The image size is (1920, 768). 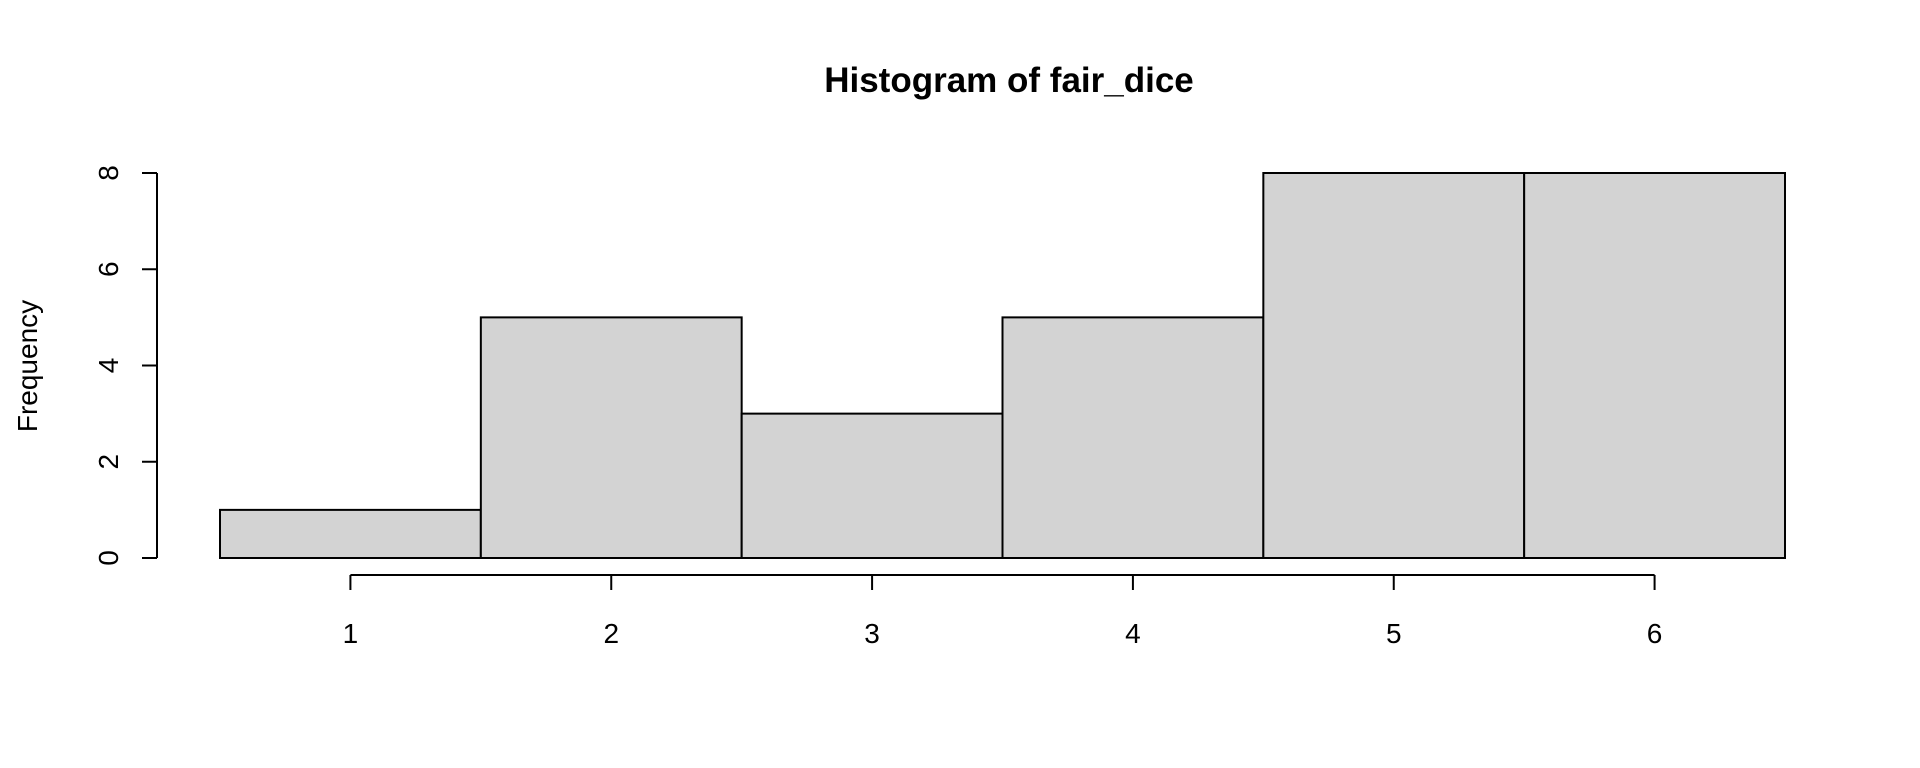 I want to click on y-tick-label: 4, so click(x=108, y=366).